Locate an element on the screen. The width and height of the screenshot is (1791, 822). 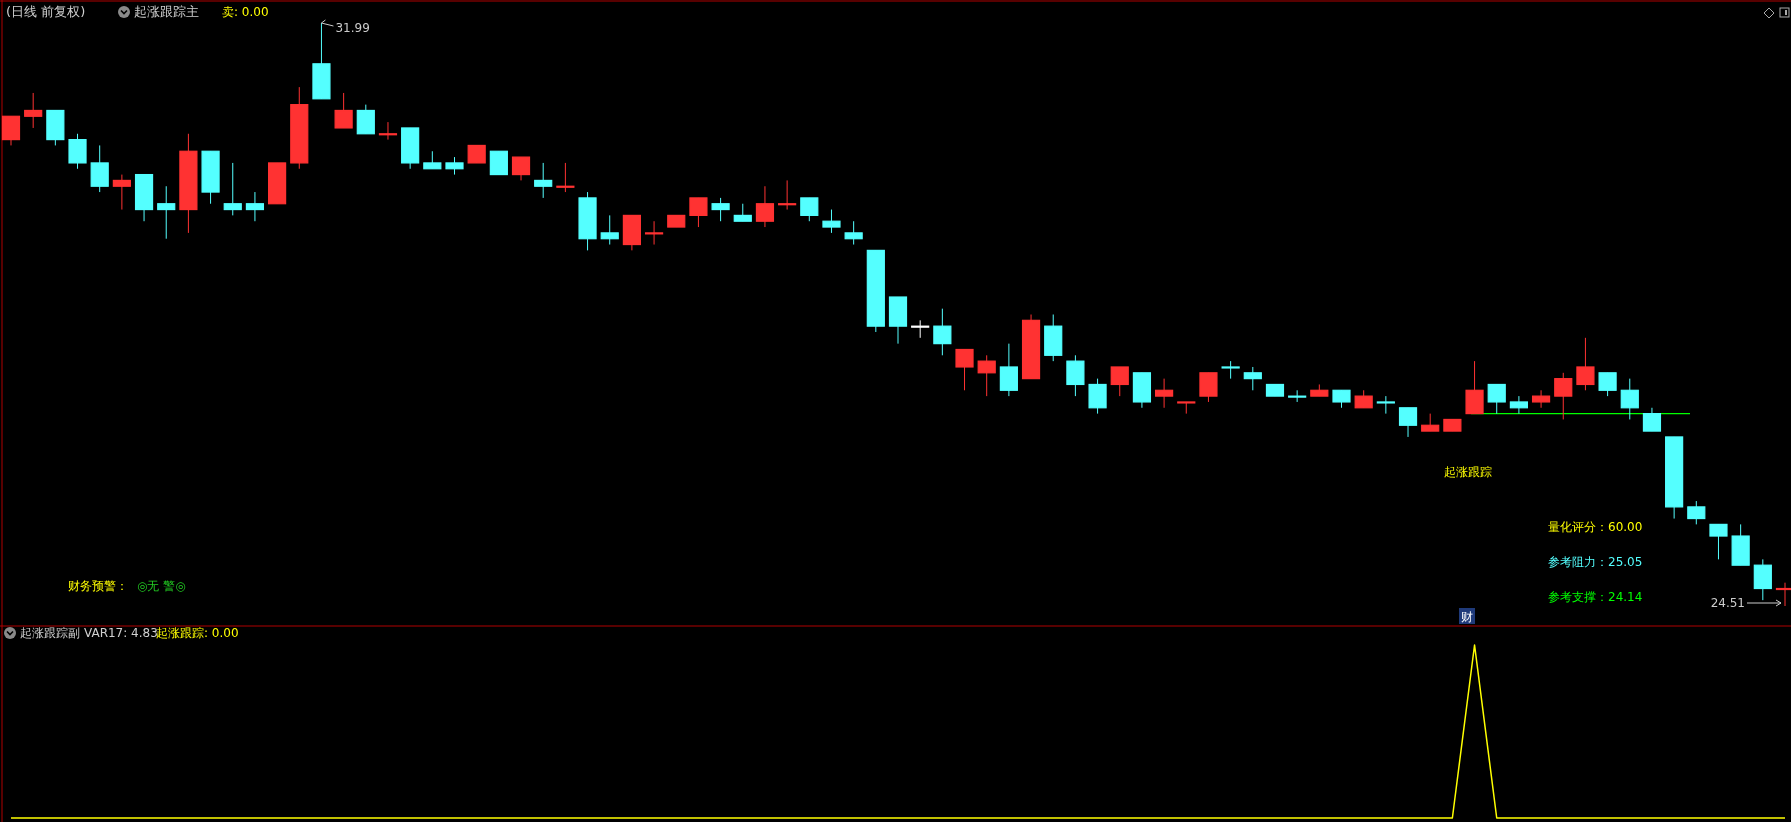
chart-title: 起涨跟踪副 is located at coordinates (50, 633).